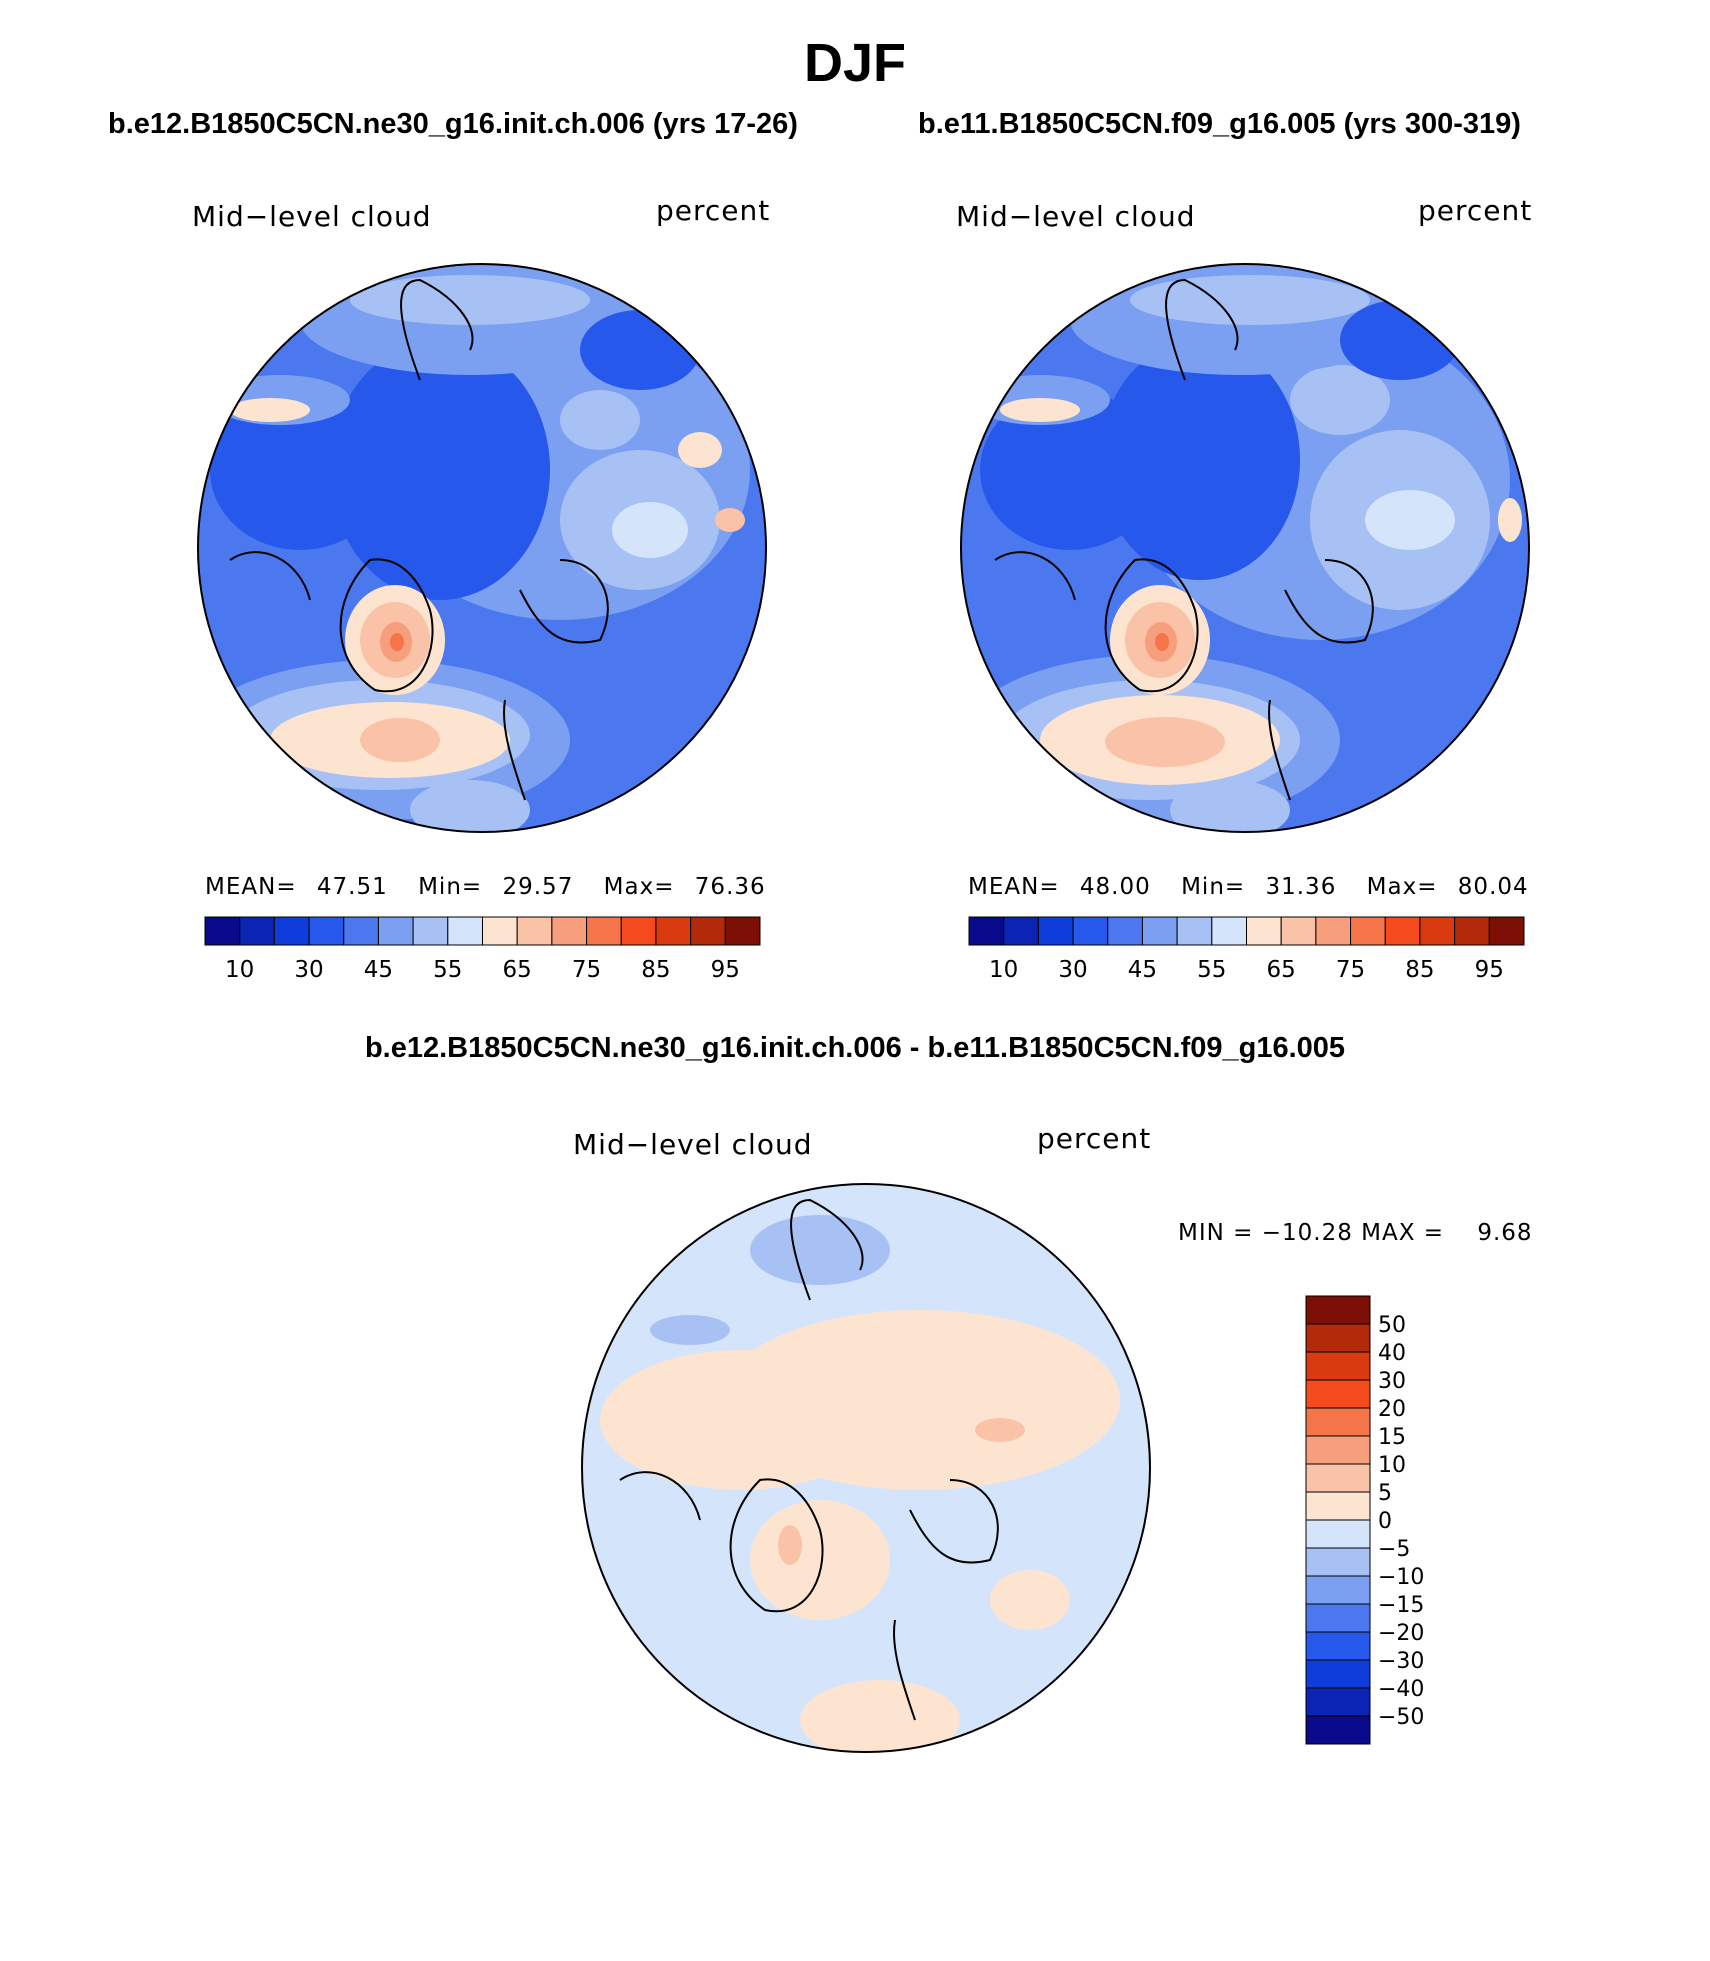 The height and width of the screenshot is (1961, 1710). What do you see at coordinates (538, 887) in the screenshot?
I see `panel1-min-value: 29.57` at bounding box center [538, 887].